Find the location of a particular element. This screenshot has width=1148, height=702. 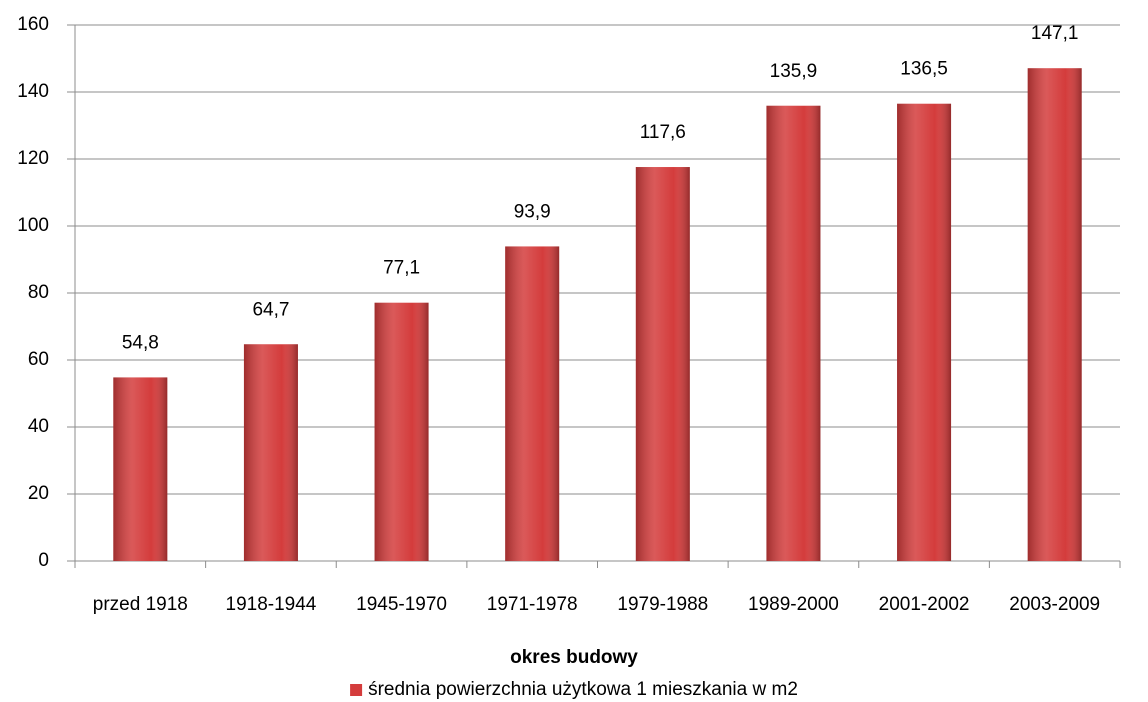

data-label: 64,7 is located at coordinates (270, 309).